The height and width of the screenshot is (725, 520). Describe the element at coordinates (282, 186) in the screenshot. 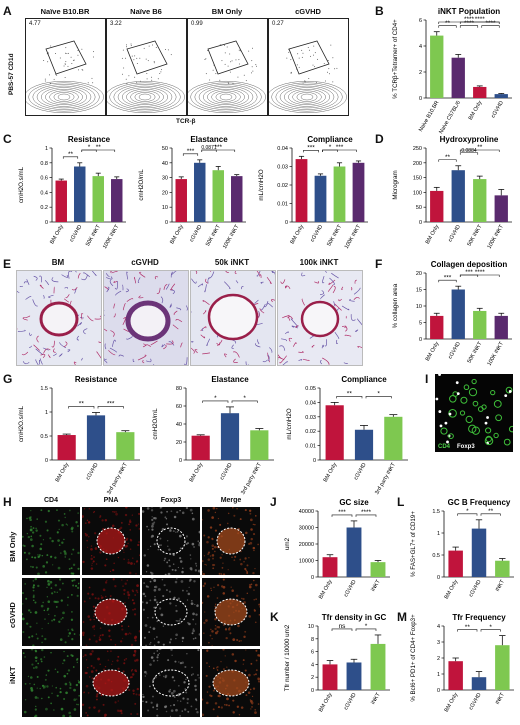

I see `y-tick-label: 0.02` at that location.